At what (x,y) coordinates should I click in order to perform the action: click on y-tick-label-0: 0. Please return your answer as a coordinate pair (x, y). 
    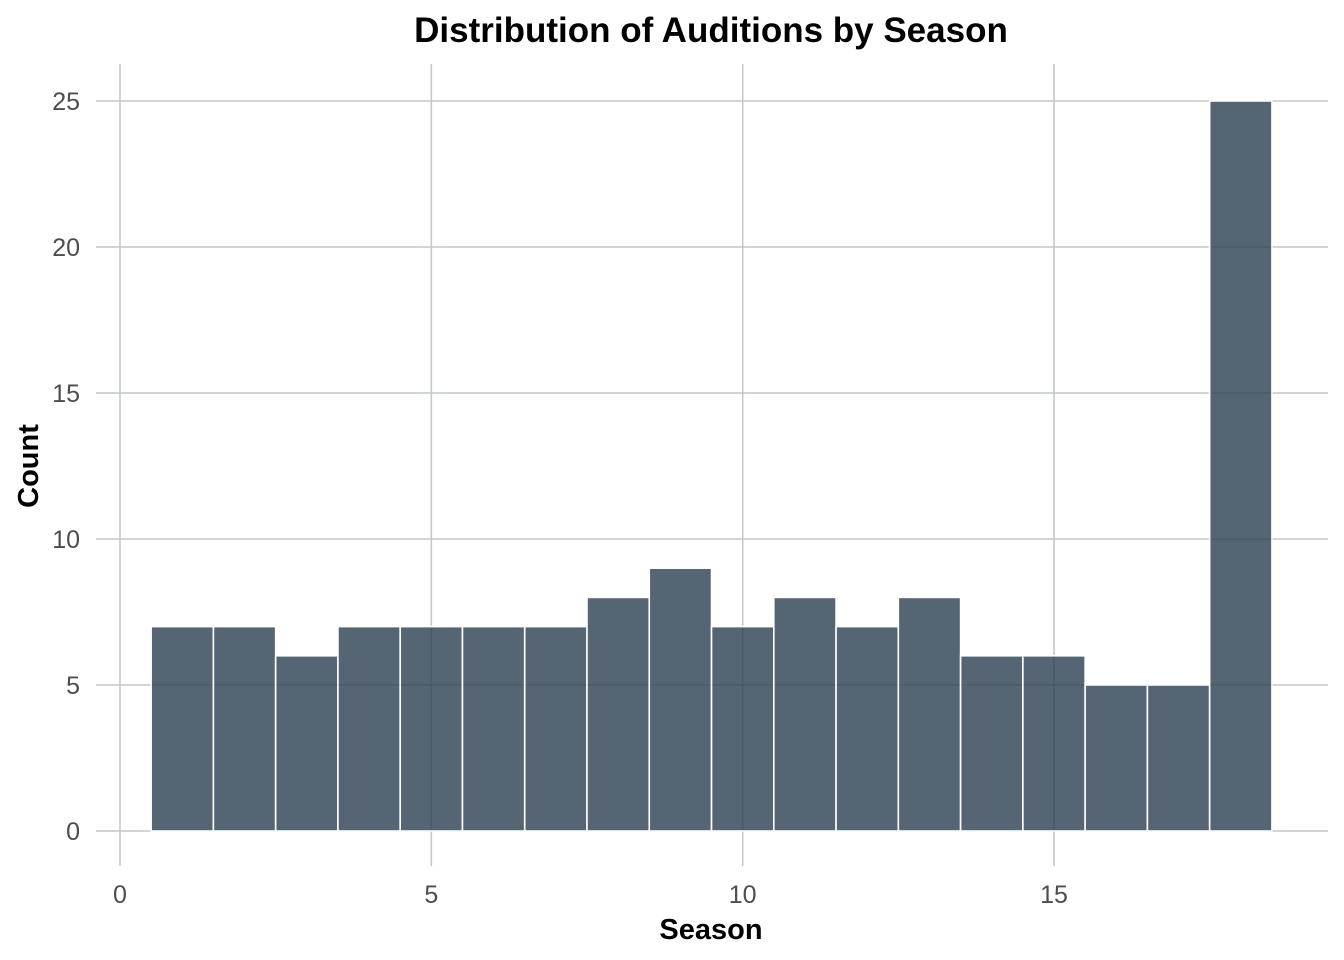
    Looking at the image, I should click on (73, 832).